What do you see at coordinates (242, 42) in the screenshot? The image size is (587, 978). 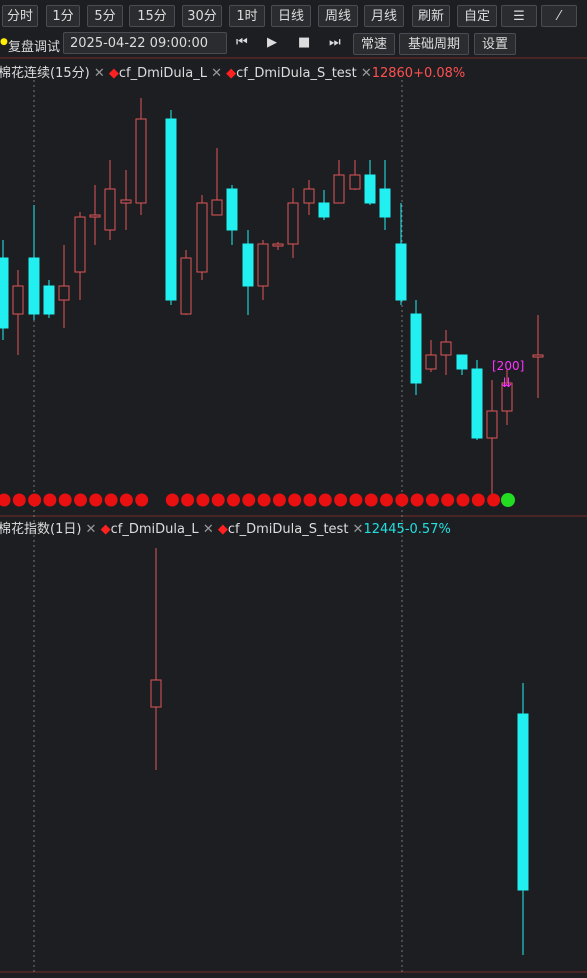 I see `playback-button: ⏮` at bounding box center [242, 42].